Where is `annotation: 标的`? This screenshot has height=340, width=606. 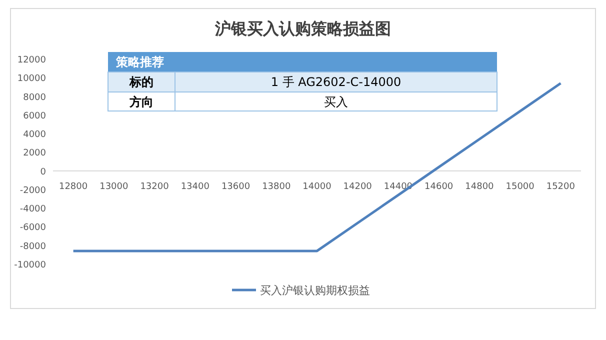 annotation: 标的 is located at coordinates (141, 82).